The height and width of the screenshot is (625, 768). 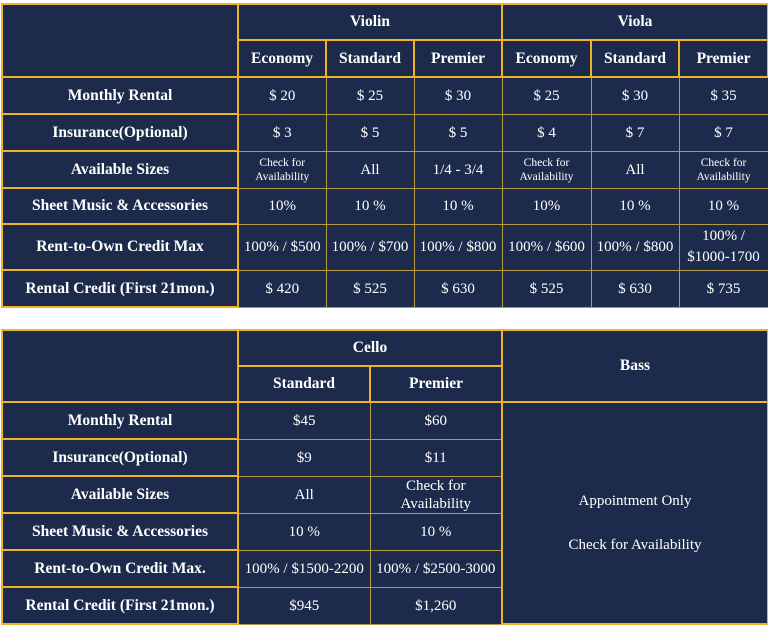 I want to click on table-row-available-sizes: Available Sizes All Check for Availability, so click(x=384, y=494).